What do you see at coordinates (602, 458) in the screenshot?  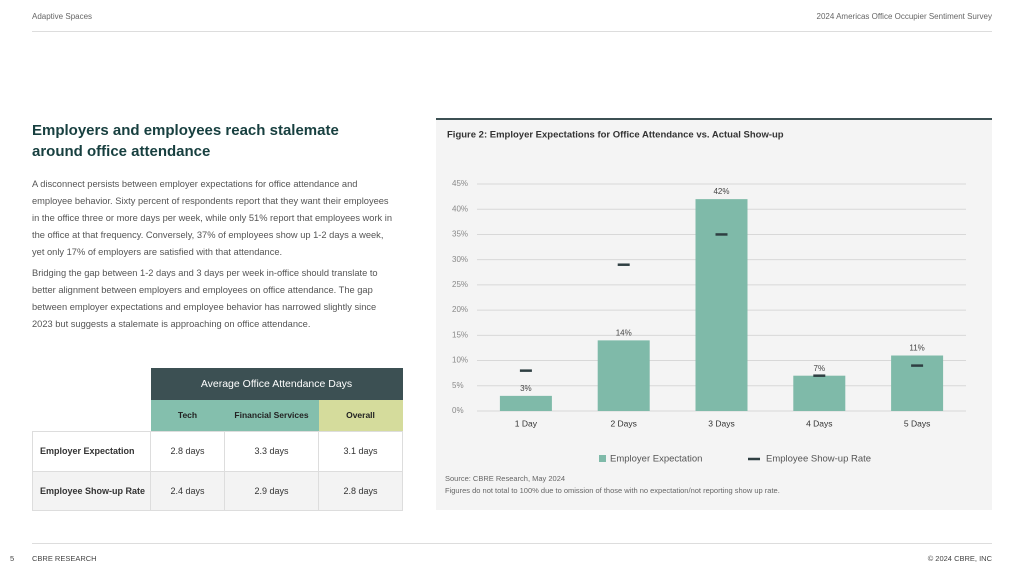 I see `legend-swatch` at bounding box center [602, 458].